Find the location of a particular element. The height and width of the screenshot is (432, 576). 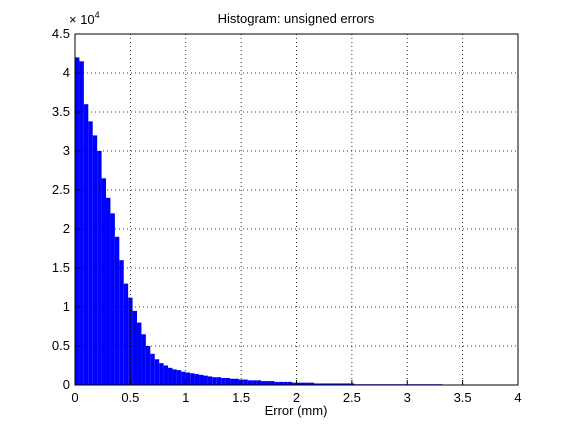

y-tick-label: 3.5 is located at coordinates (61, 111).